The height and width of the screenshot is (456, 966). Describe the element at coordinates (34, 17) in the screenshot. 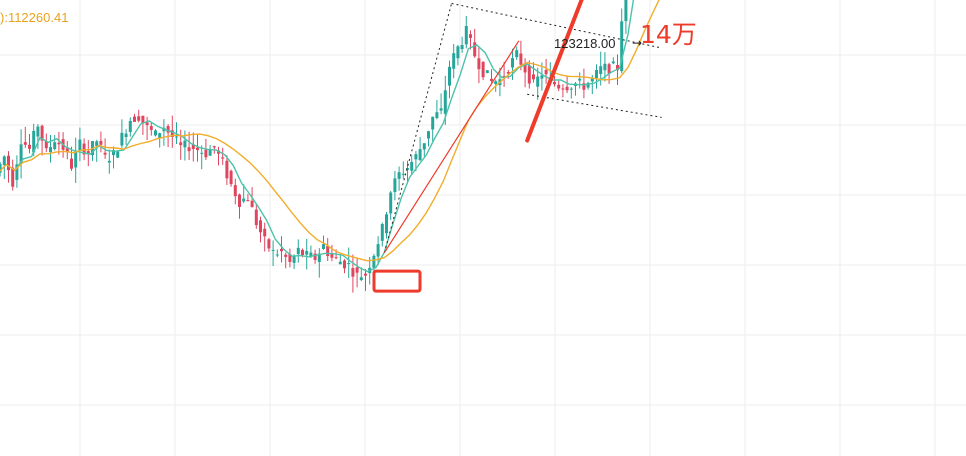

I see `ma-readout: ):112260.41` at that location.